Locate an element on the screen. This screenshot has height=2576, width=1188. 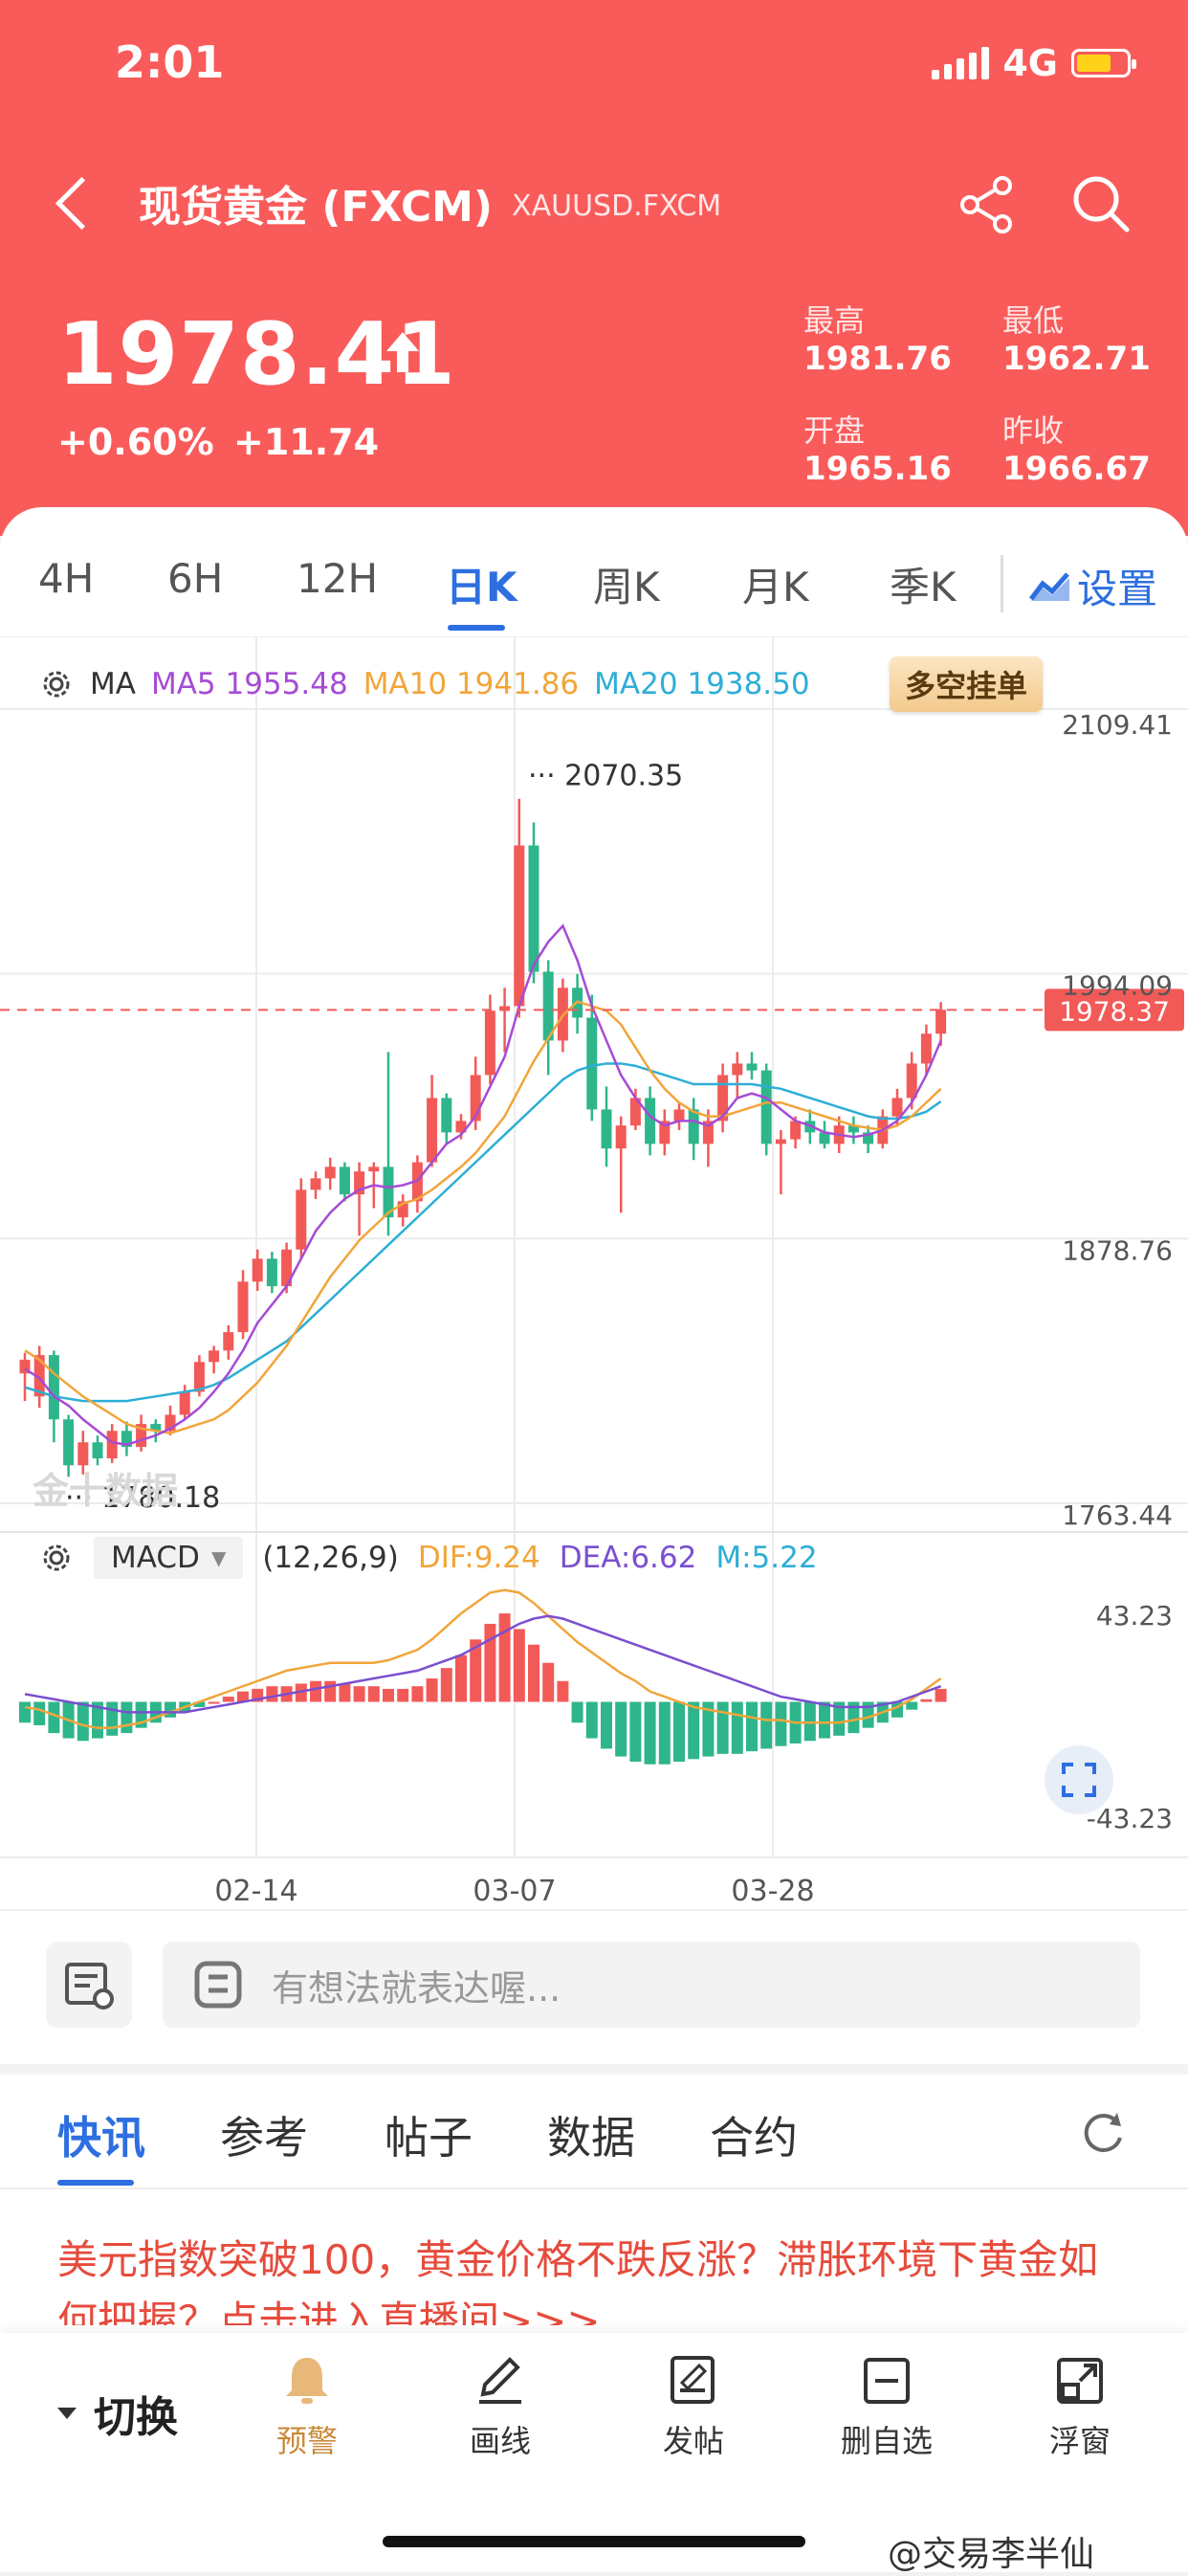
tab-daily: 日K is located at coordinates (481, 587).